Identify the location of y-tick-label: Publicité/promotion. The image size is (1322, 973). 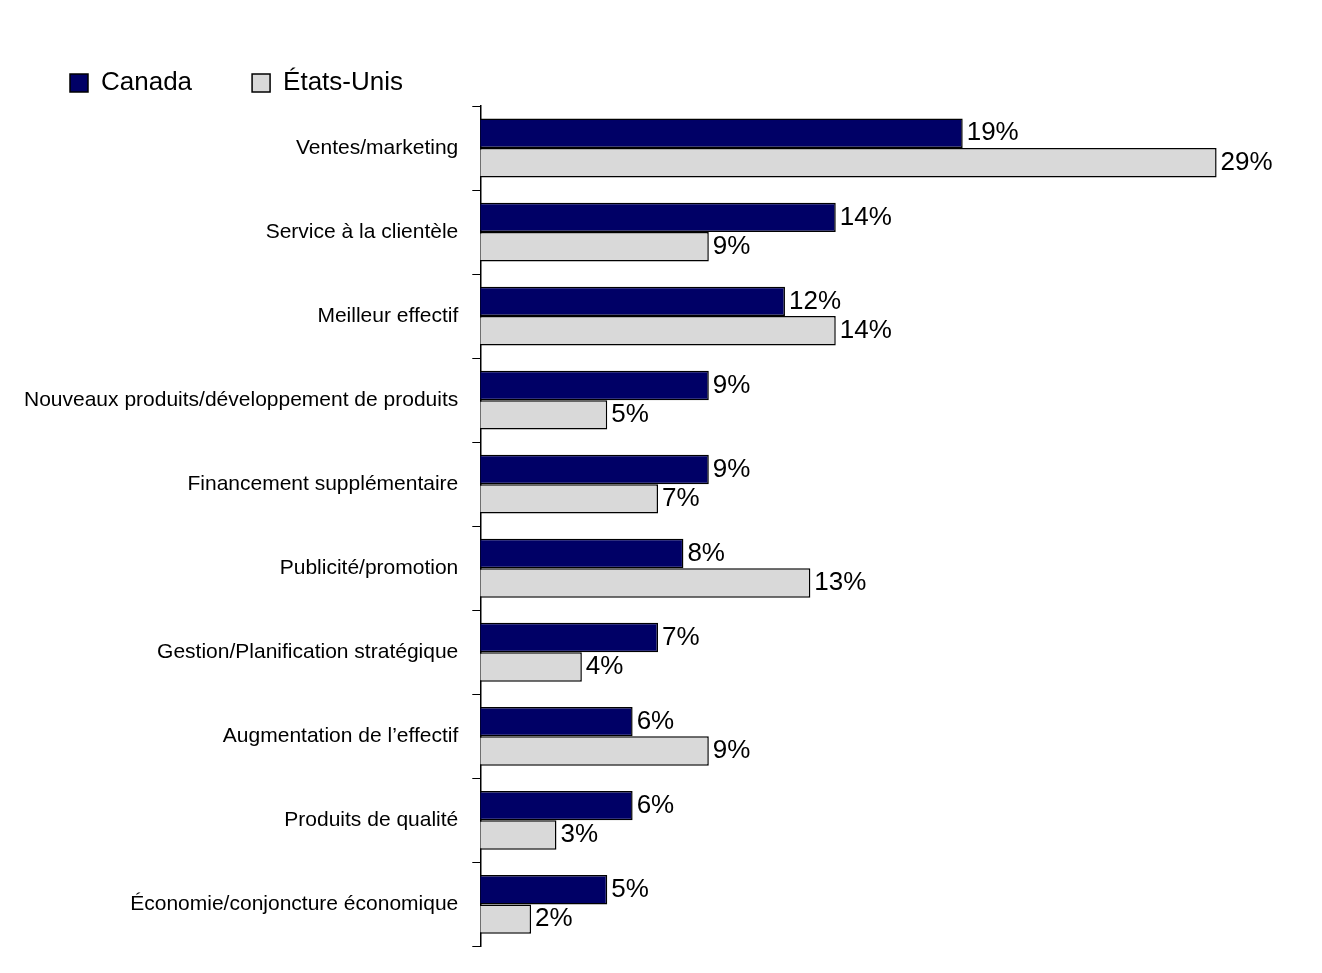
(369, 567).